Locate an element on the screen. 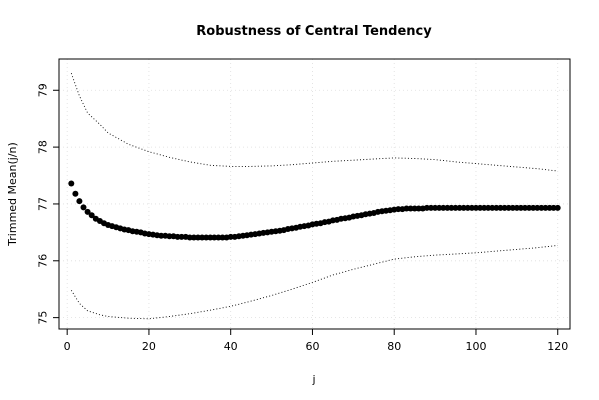 This screenshot has height=400, width=599. y-axis-label: Trimmed Mean(j/n) is located at coordinates (12, 194).